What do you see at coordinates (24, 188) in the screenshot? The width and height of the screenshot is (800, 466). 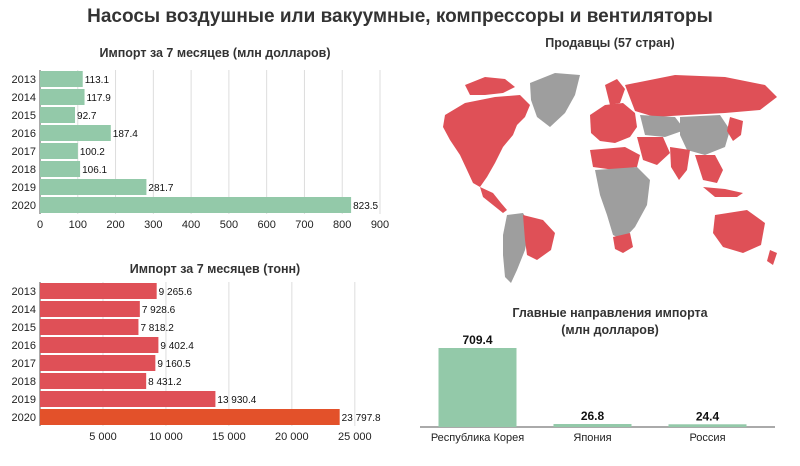 I see `usd-category-label: 2019` at bounding box center [24, 188].